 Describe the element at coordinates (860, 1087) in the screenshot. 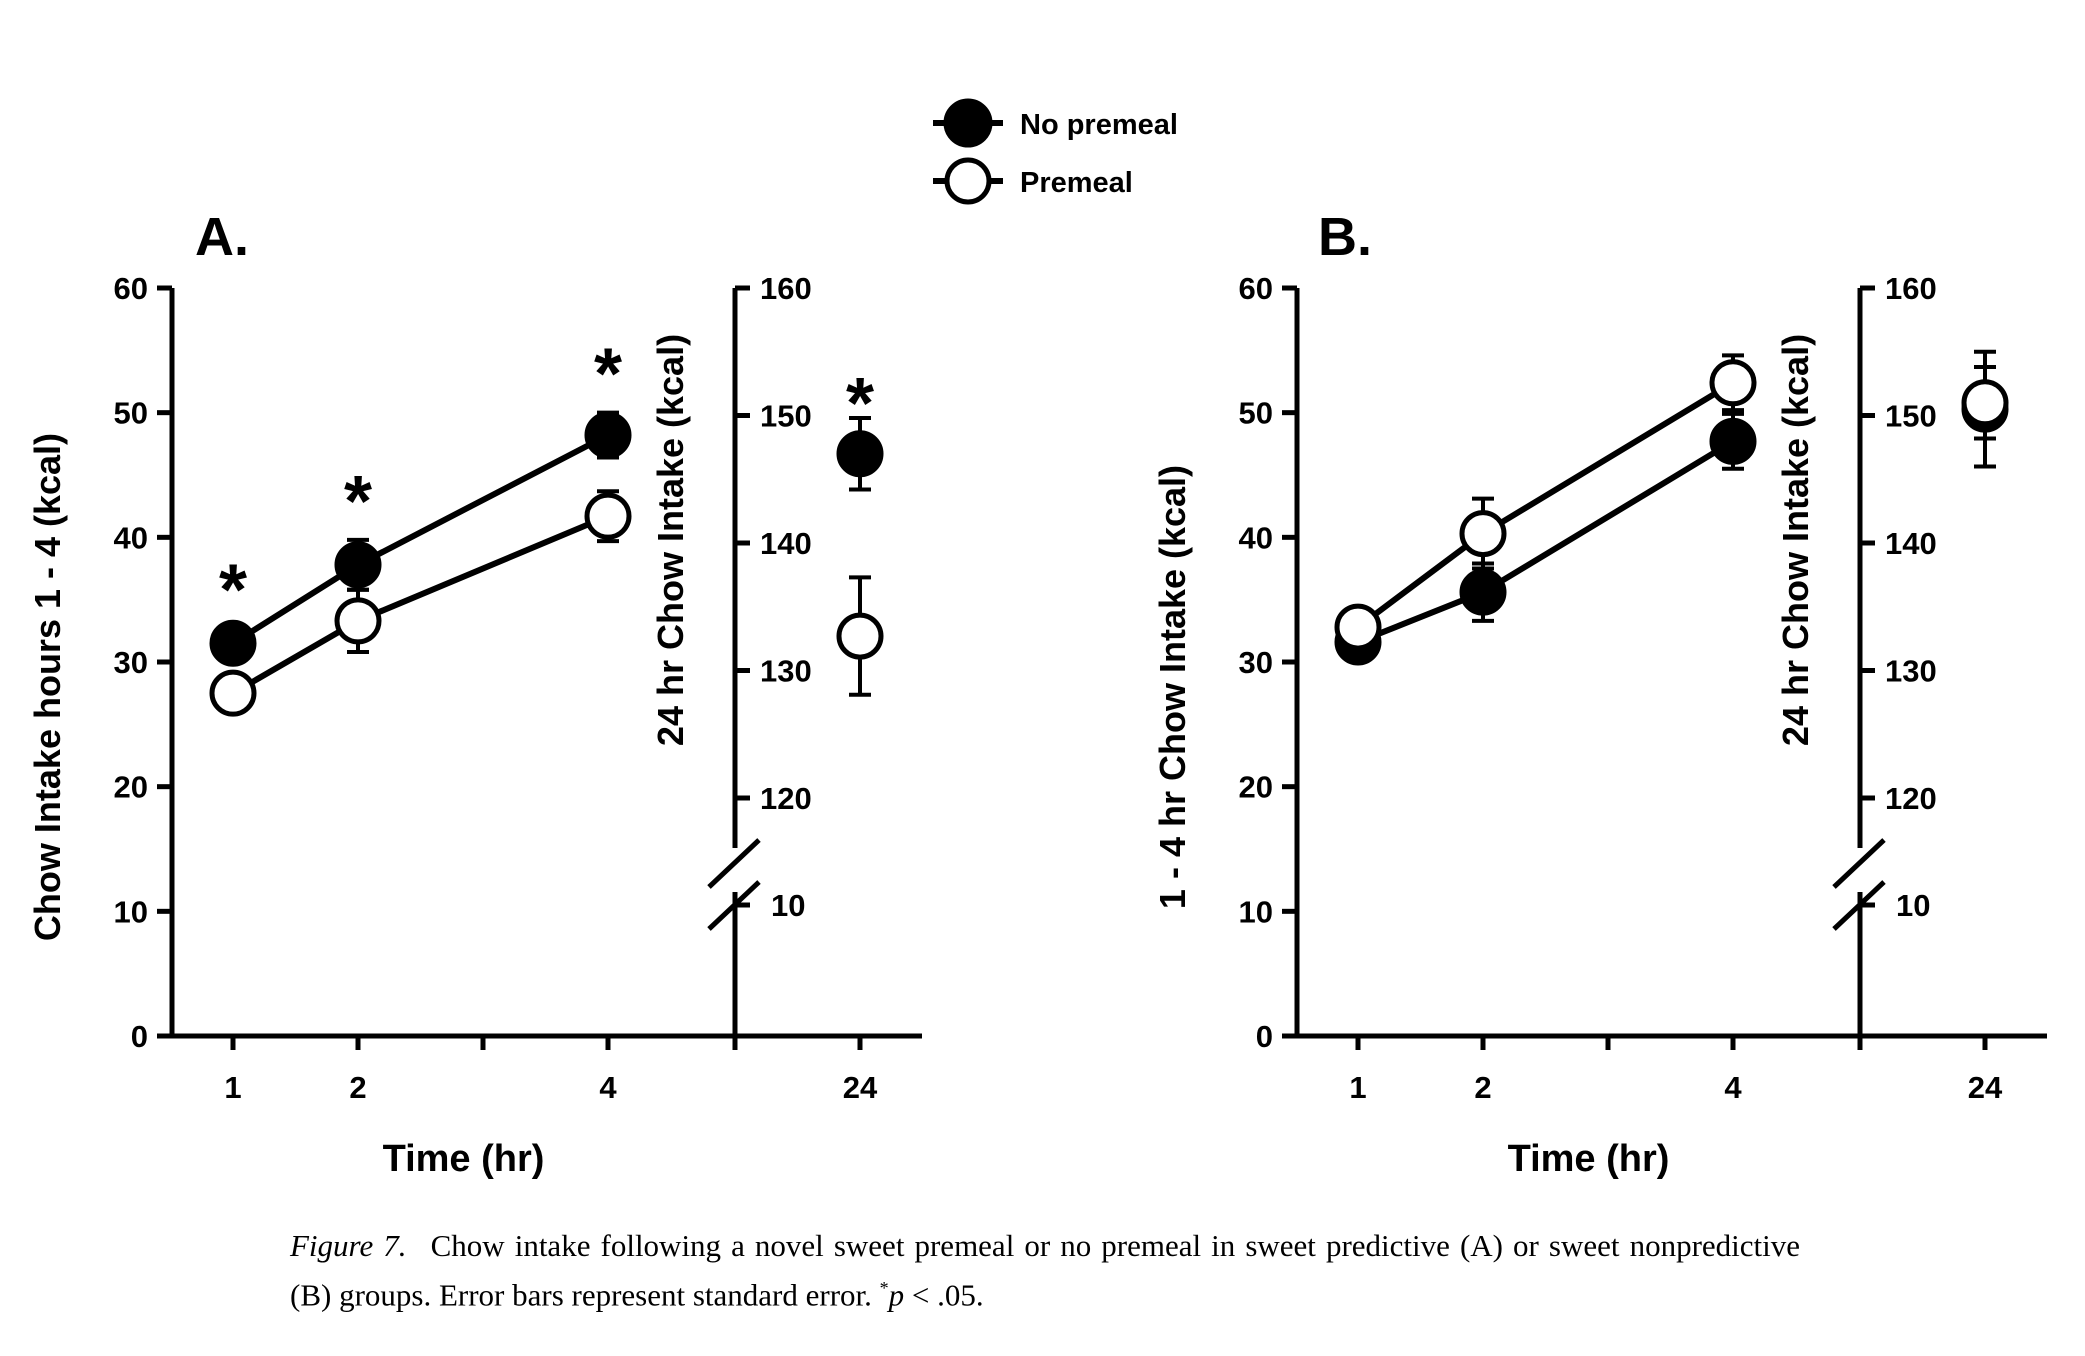

I see `panel-a-x-tick-label-24: 24` at that location.